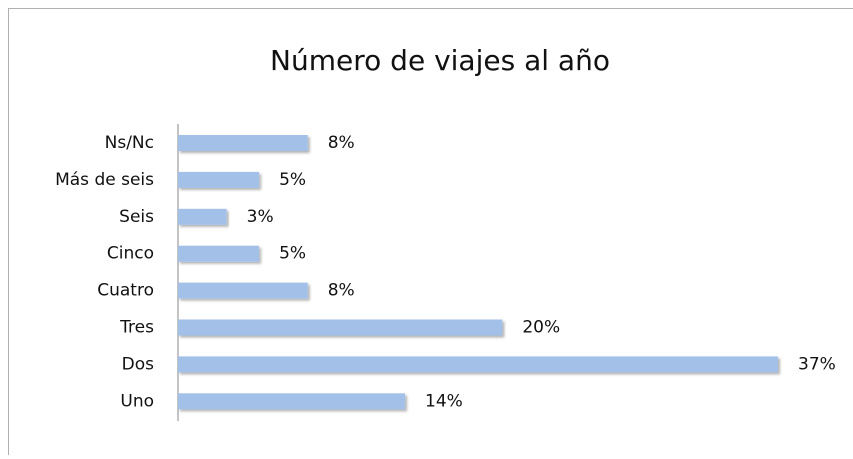 This screenshot has width=853, height=459. What do you see at coordinates (125, 291) in the screenshot?
I see `y-tick-label: Cuatro` at bounding box center [125, 291].